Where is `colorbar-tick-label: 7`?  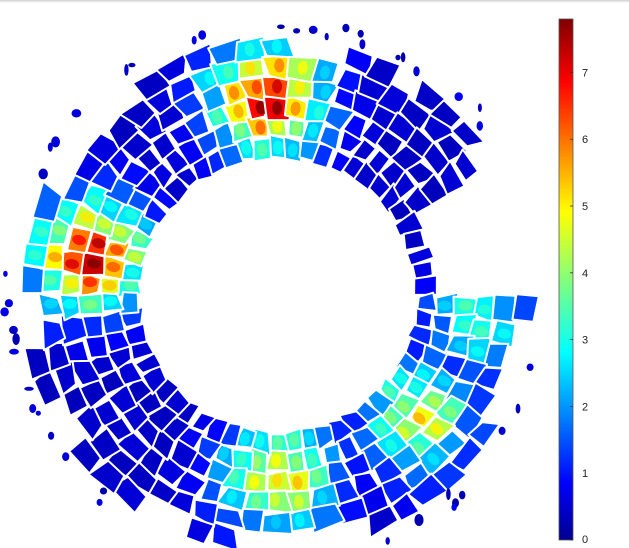 colorbar-tick-label: 7 is located at coordinates (585, 73).